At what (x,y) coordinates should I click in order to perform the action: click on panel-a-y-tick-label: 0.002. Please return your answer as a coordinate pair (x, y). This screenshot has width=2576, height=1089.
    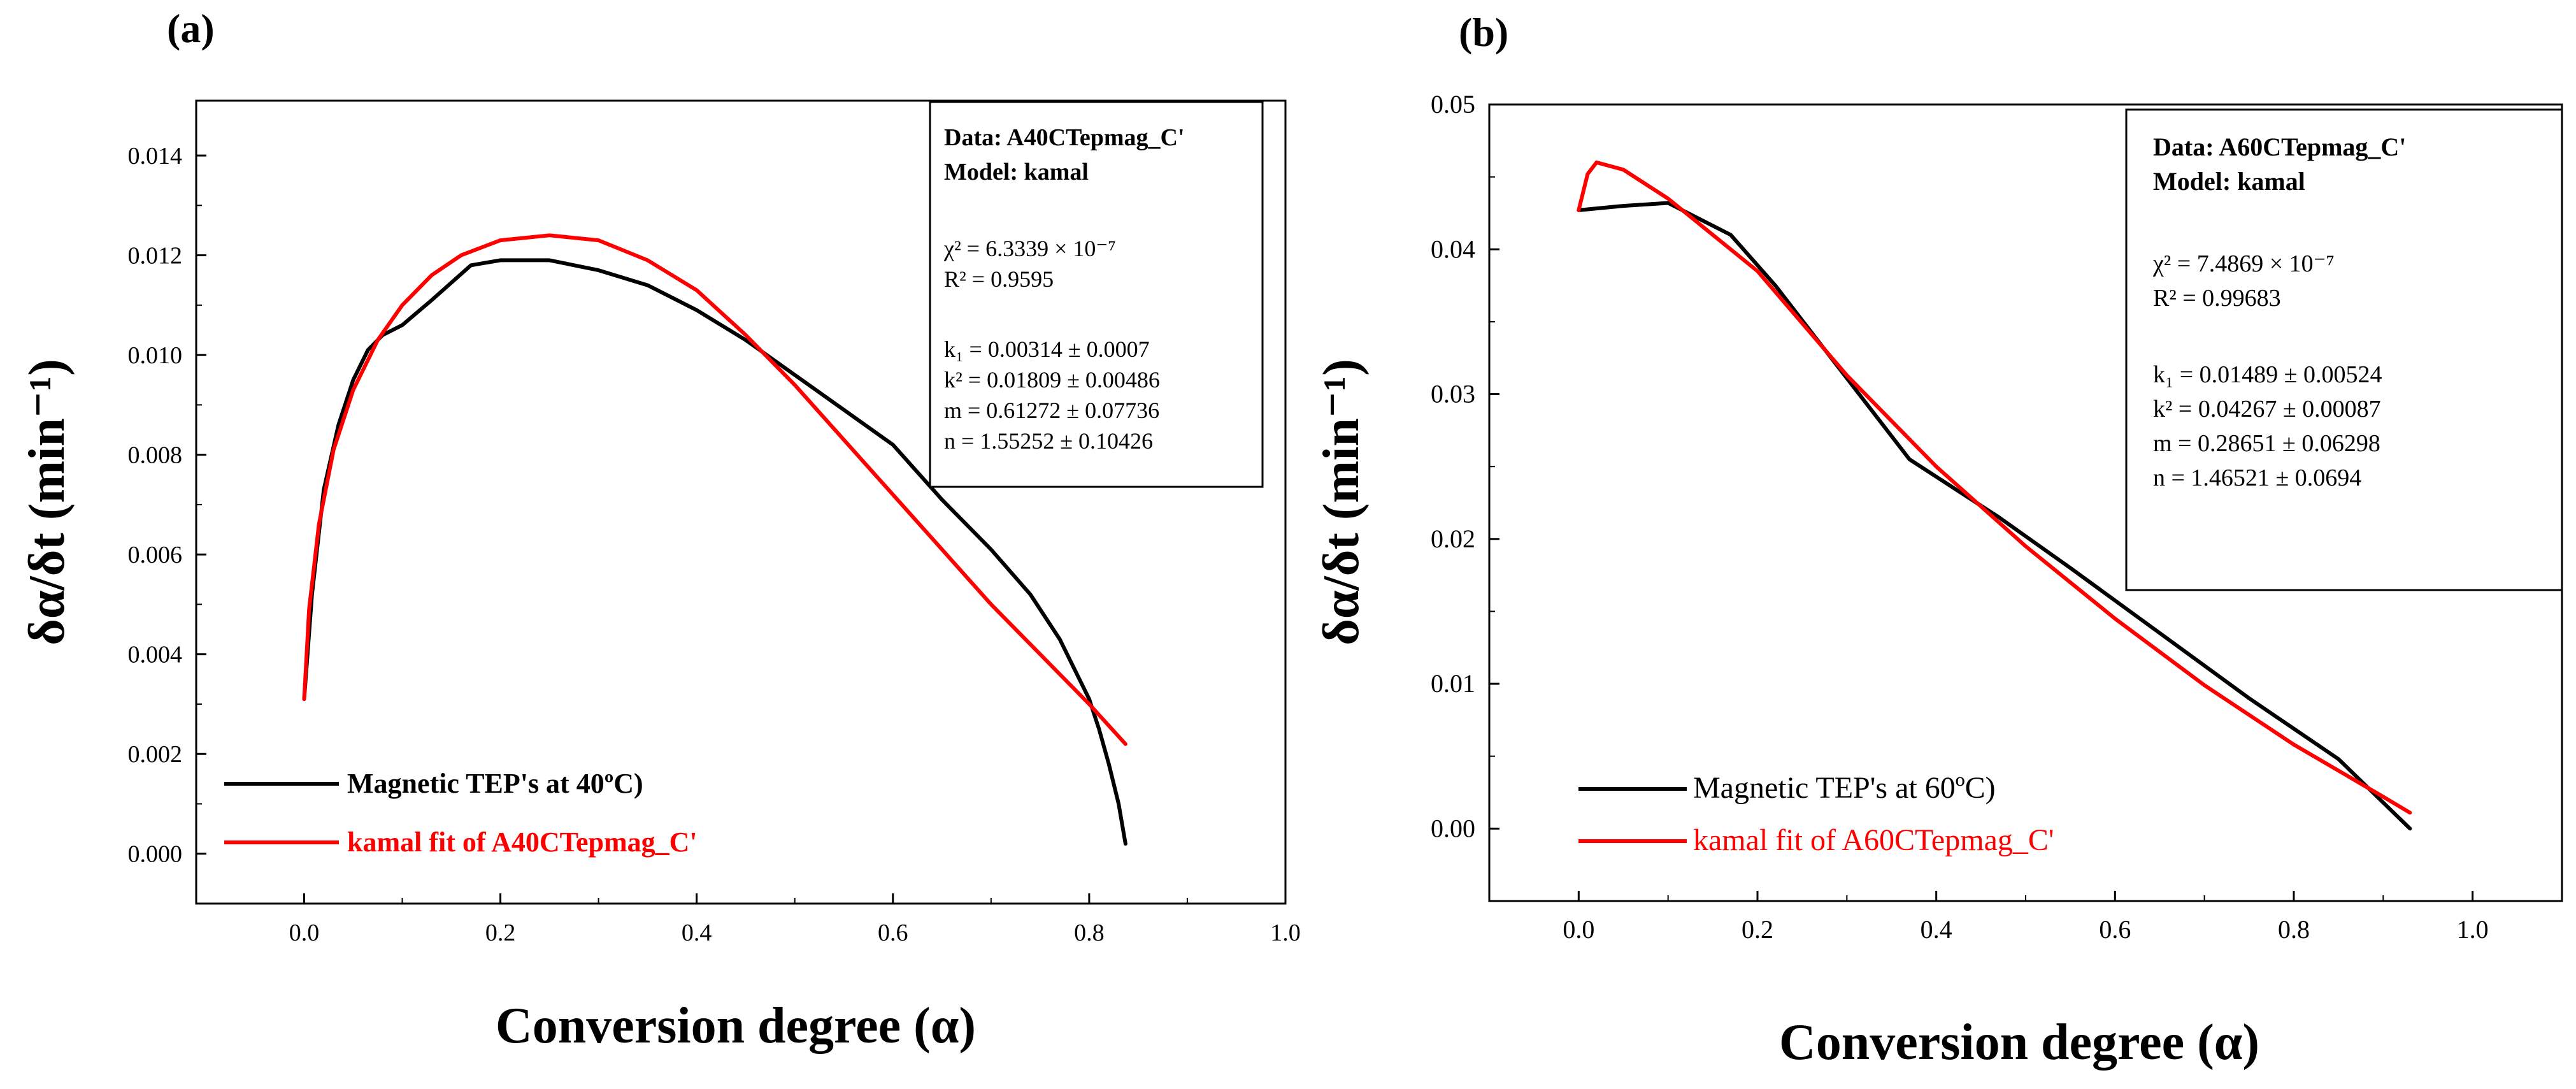
    Looking at the image, I should click on (156, 754).